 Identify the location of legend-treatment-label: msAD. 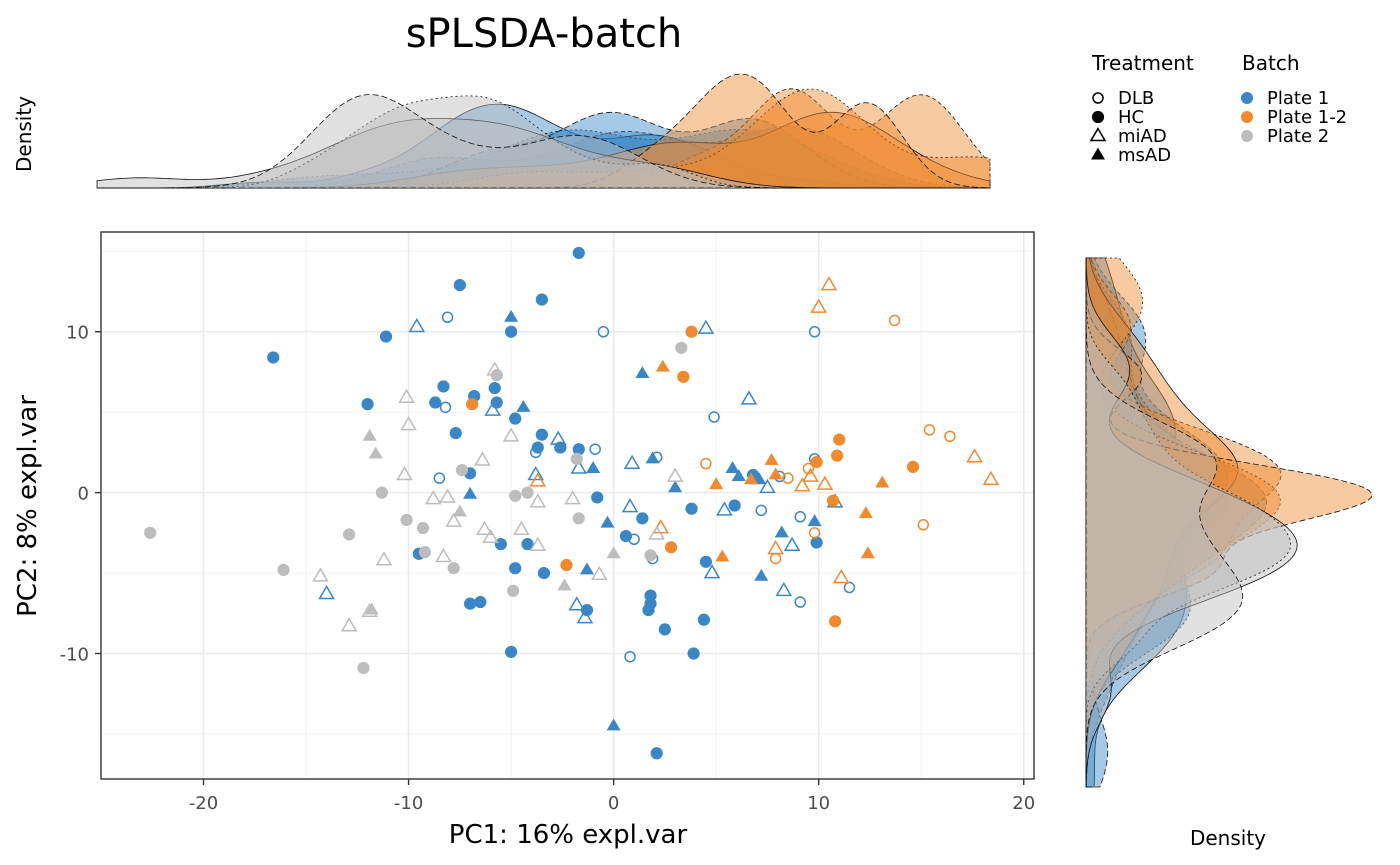
(1144, 155).